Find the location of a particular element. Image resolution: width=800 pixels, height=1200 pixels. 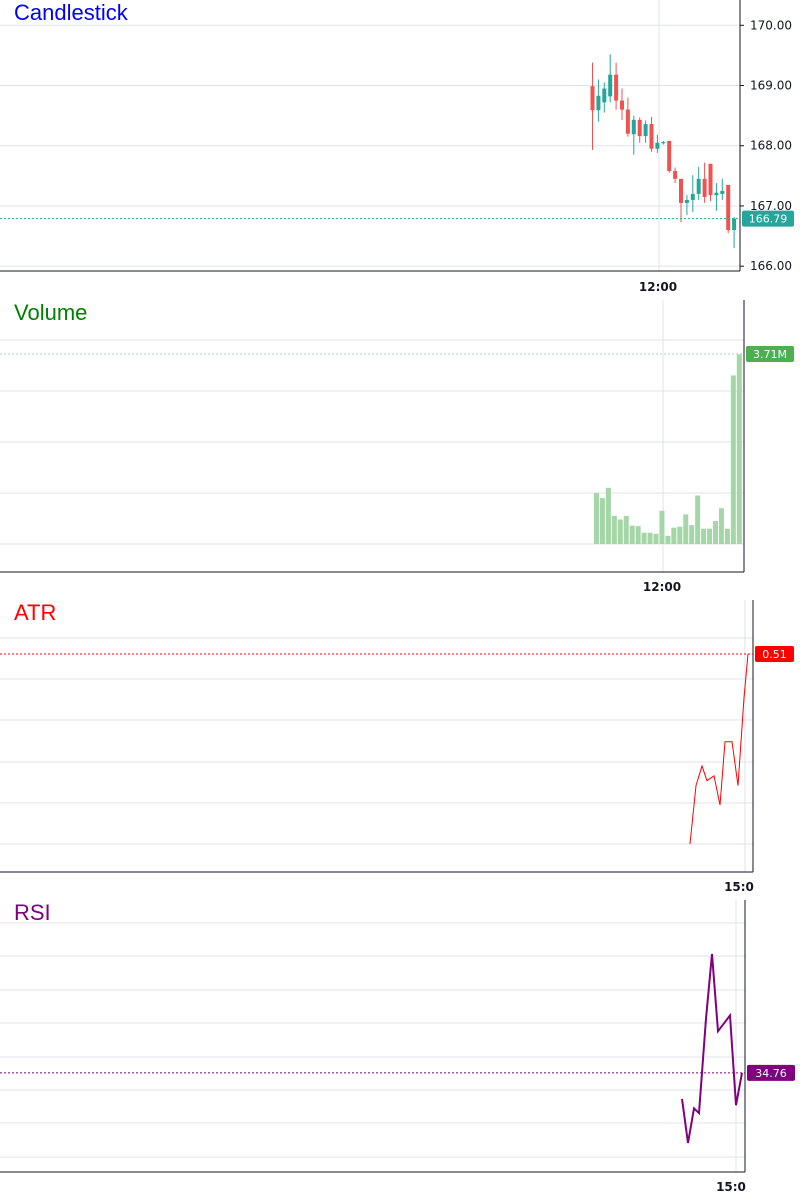

atr-title: ATR is located at coordinates (35, 612).